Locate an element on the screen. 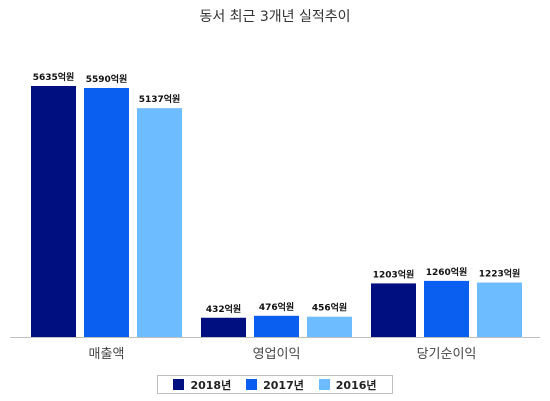 This screenshot has height=401, width=550. bar-operating-profit-2018 is located at coordinates (223, 327).